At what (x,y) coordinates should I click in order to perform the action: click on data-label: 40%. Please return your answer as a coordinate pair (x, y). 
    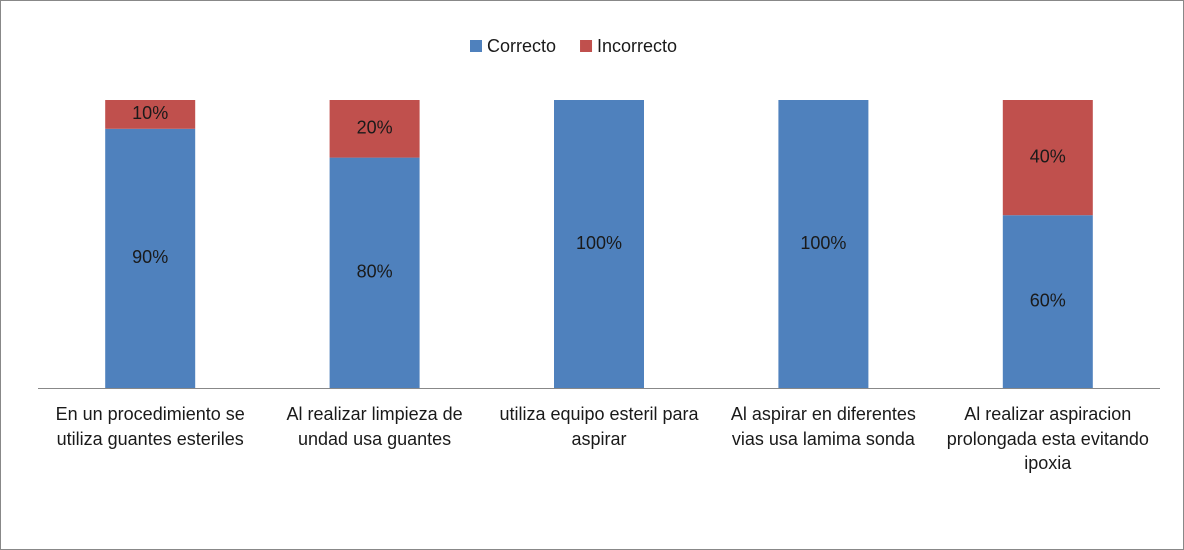
    Looking at the image, I should click on (1048, 156).